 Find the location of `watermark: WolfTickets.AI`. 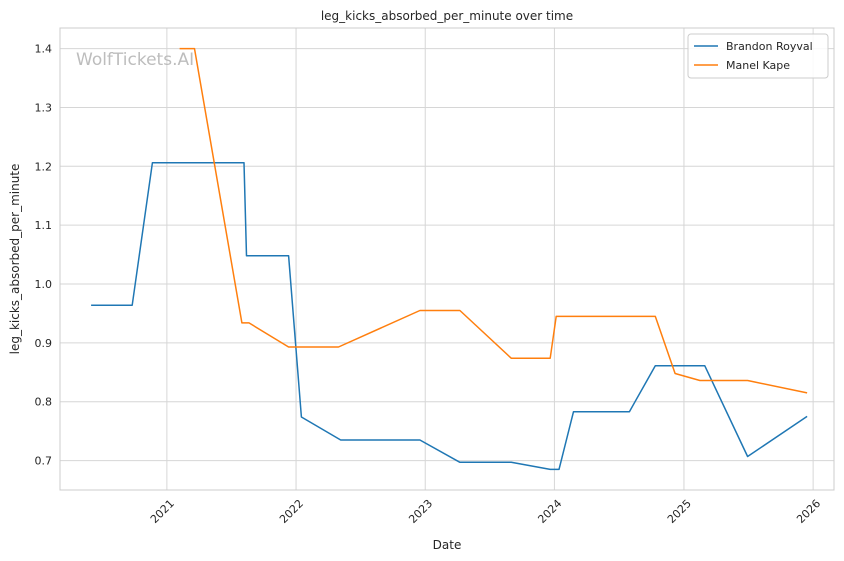

watermark: WolfTickets.AI is located at coordinates (135, 60).